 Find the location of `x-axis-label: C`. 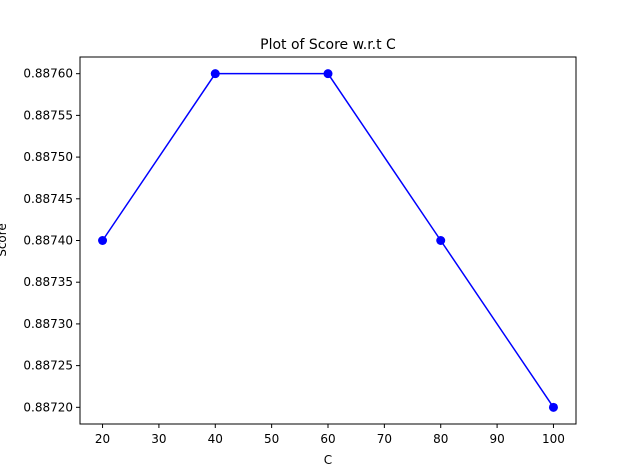

x-axis-label: C is located at coordinates (328, 460).